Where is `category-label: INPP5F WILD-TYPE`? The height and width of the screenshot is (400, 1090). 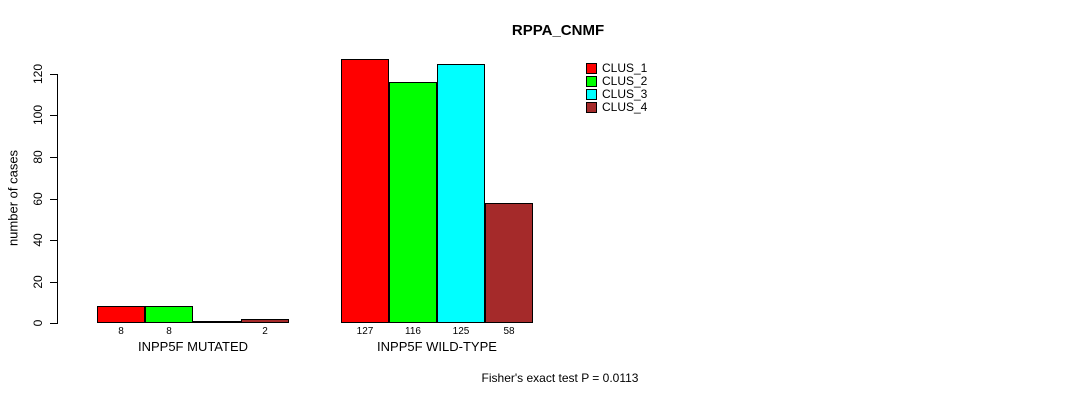 category-label: INPP5F WILD-TYPE is located at coordinates (437, 346).